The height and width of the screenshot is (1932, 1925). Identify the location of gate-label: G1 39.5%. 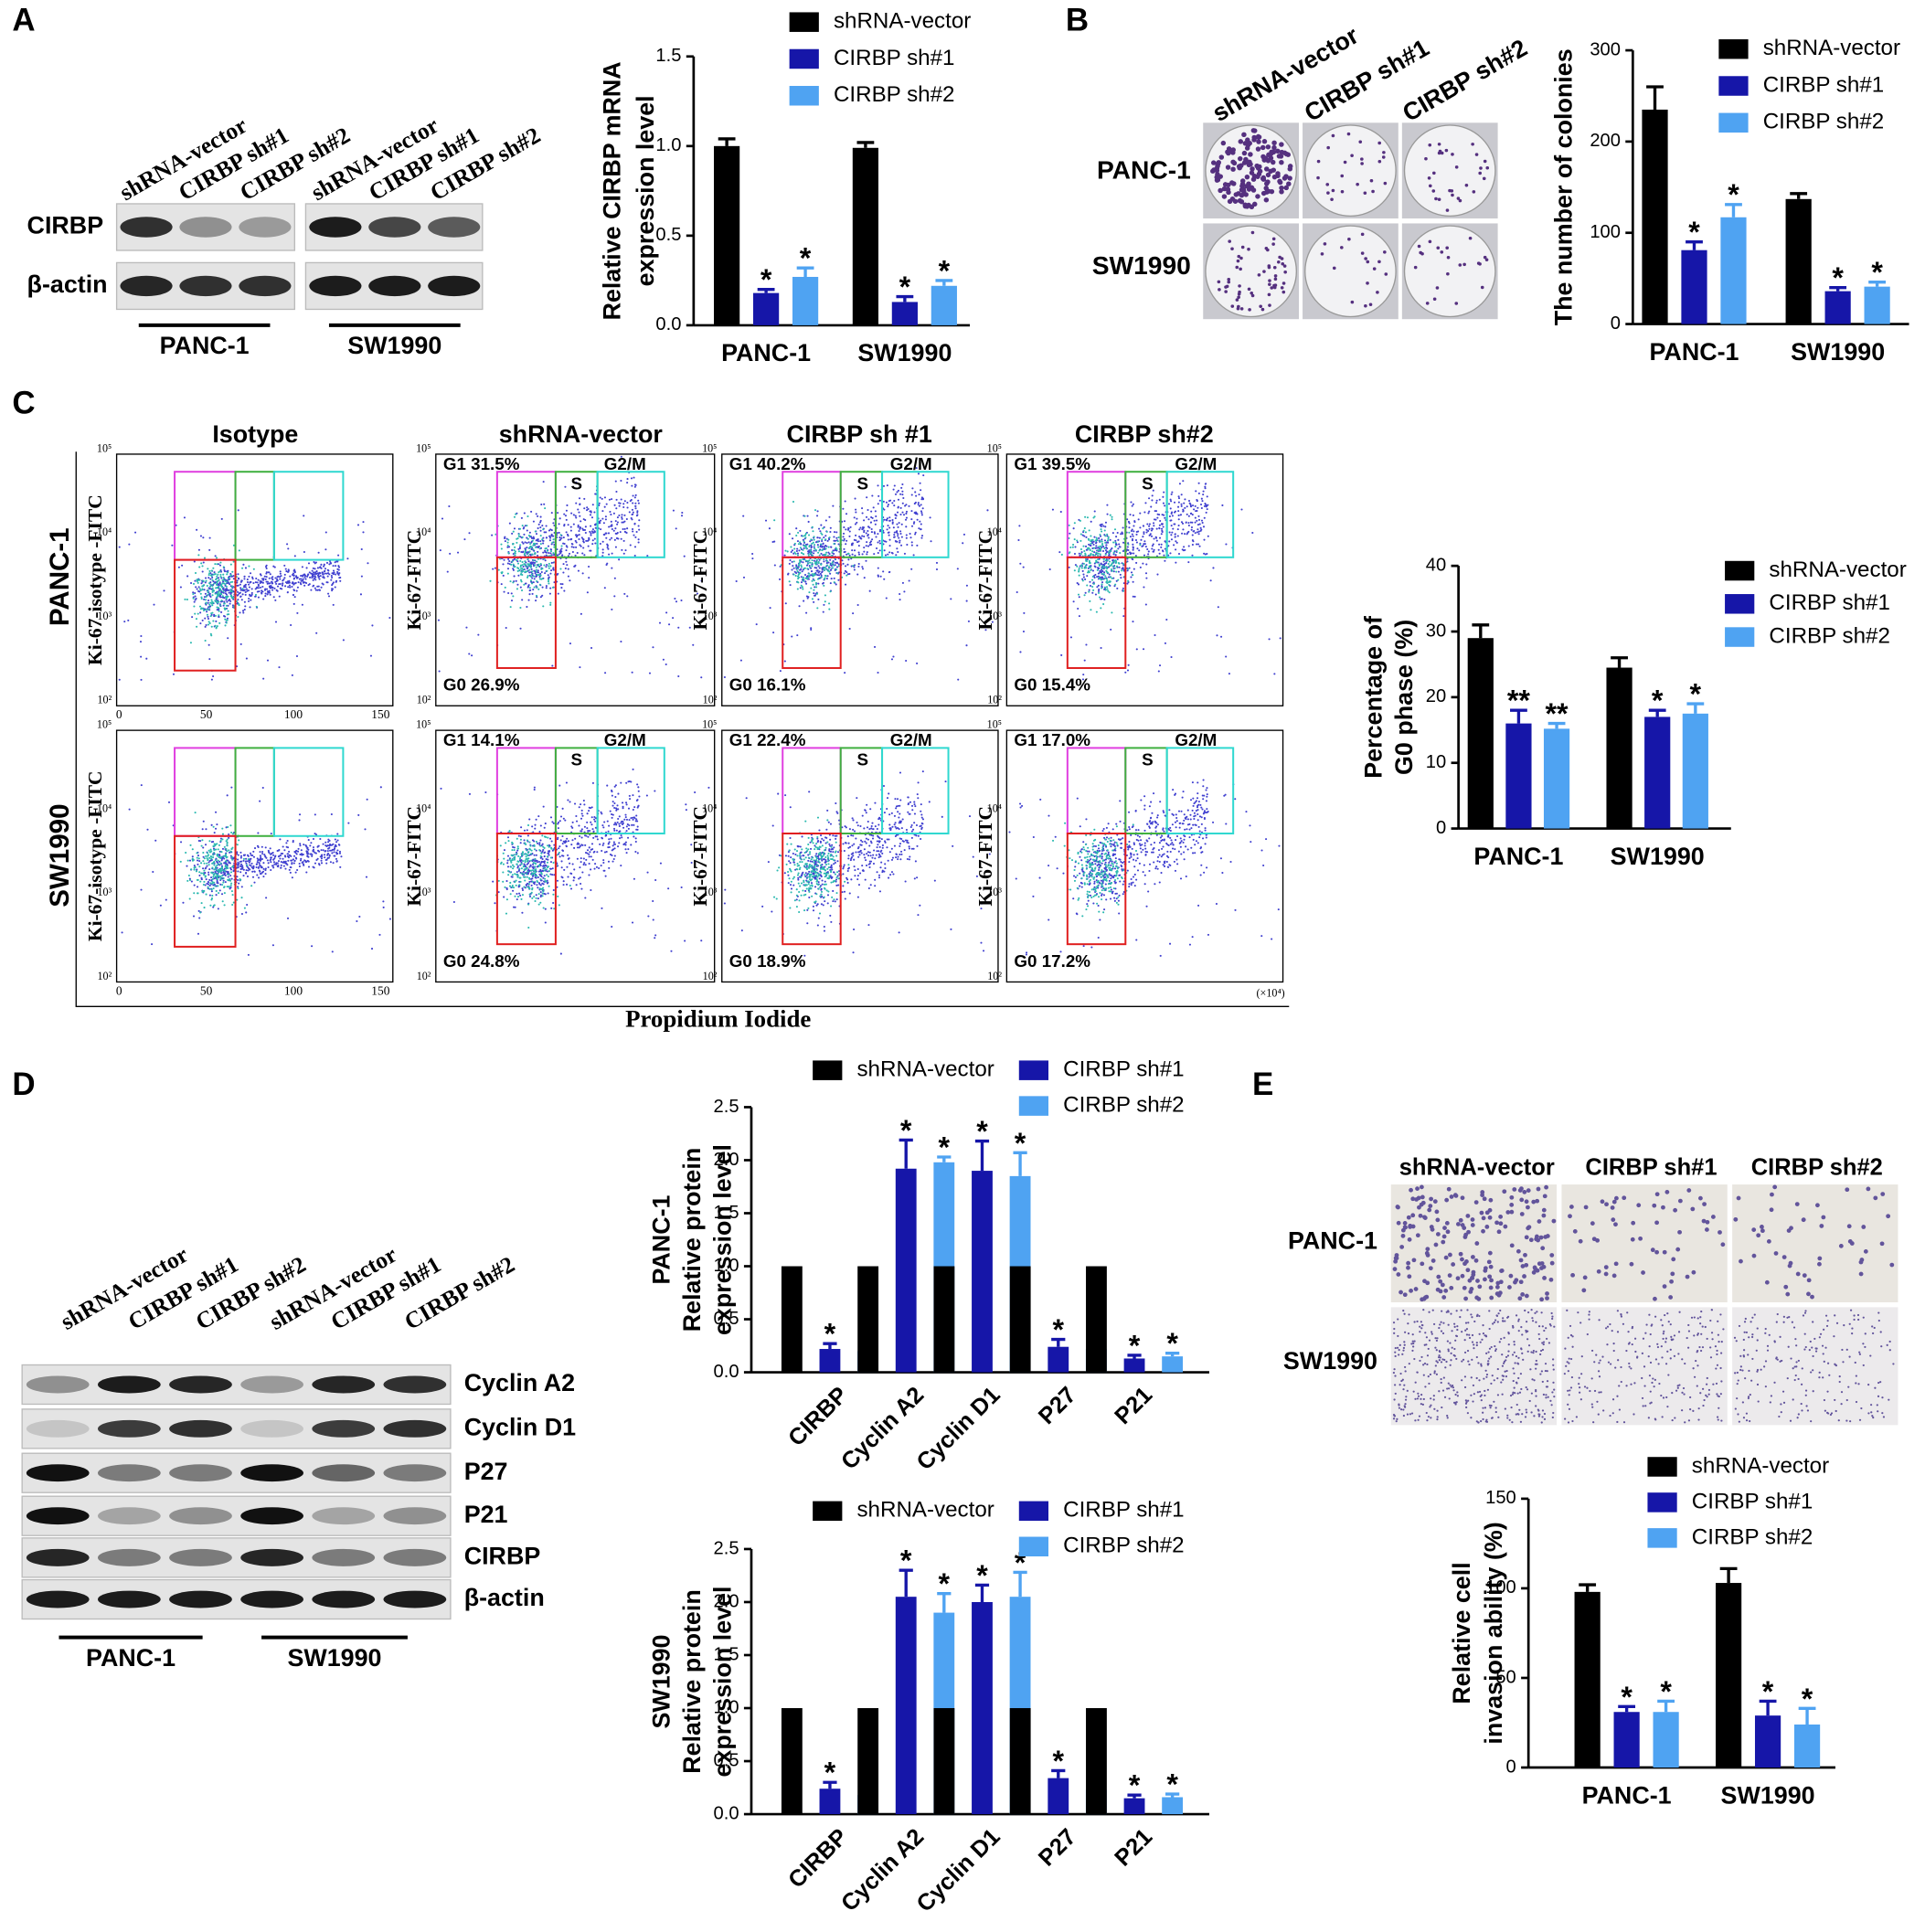
(1052, 463).